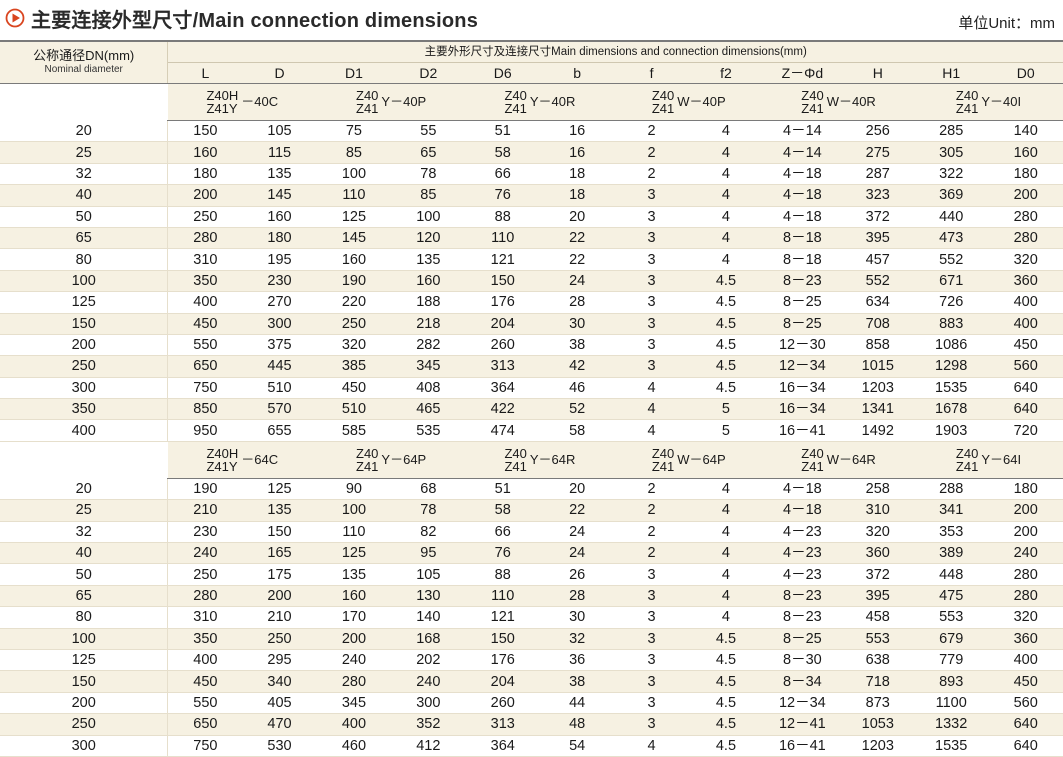 This screenshot has width=1063, height=757. What do you see at coordinates (354, 302) in the screenshot?
I see `table-cell: 220` at bounding box center [354, 302].